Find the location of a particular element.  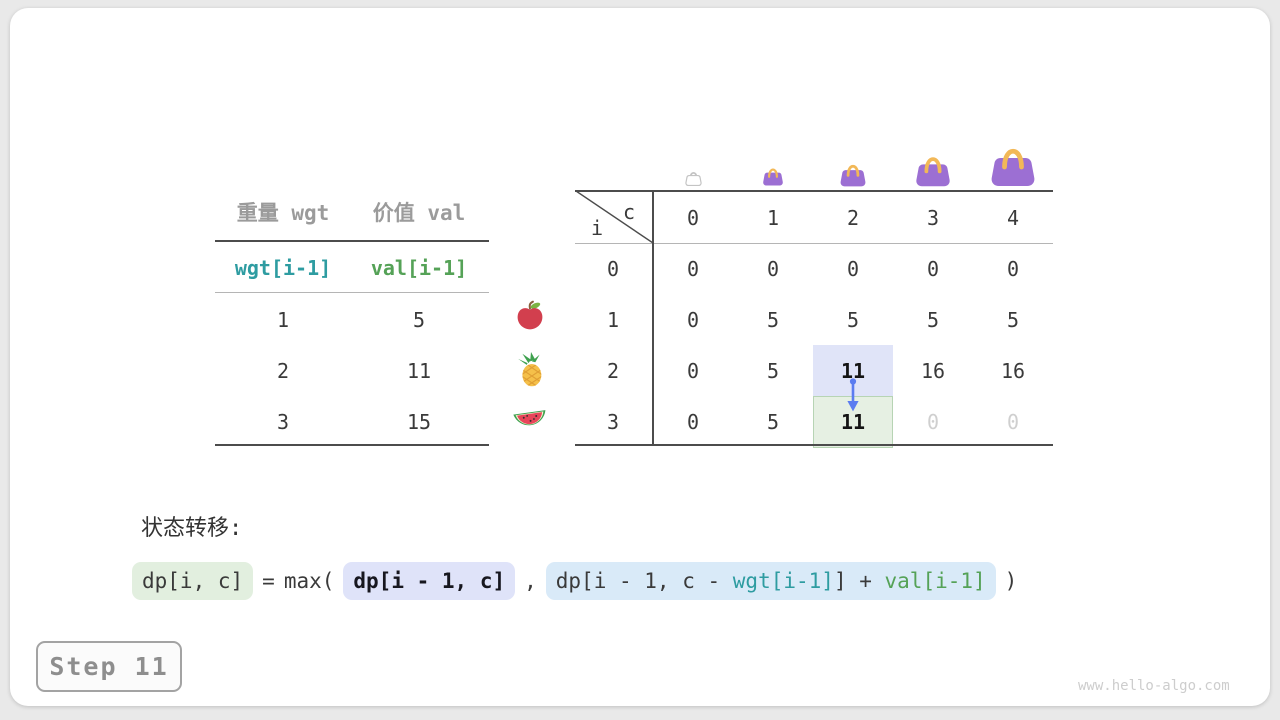

formula-arg2-val-term: val[i-1] is located at coordinates (935, 581).